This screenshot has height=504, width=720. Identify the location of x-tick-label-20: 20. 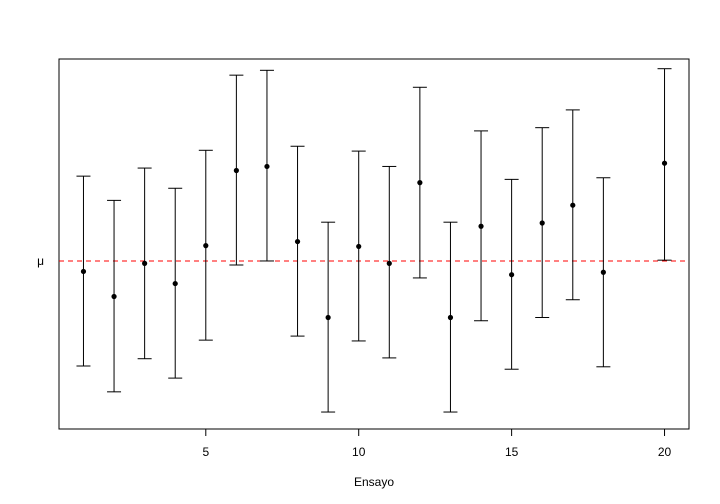
(665, 452).